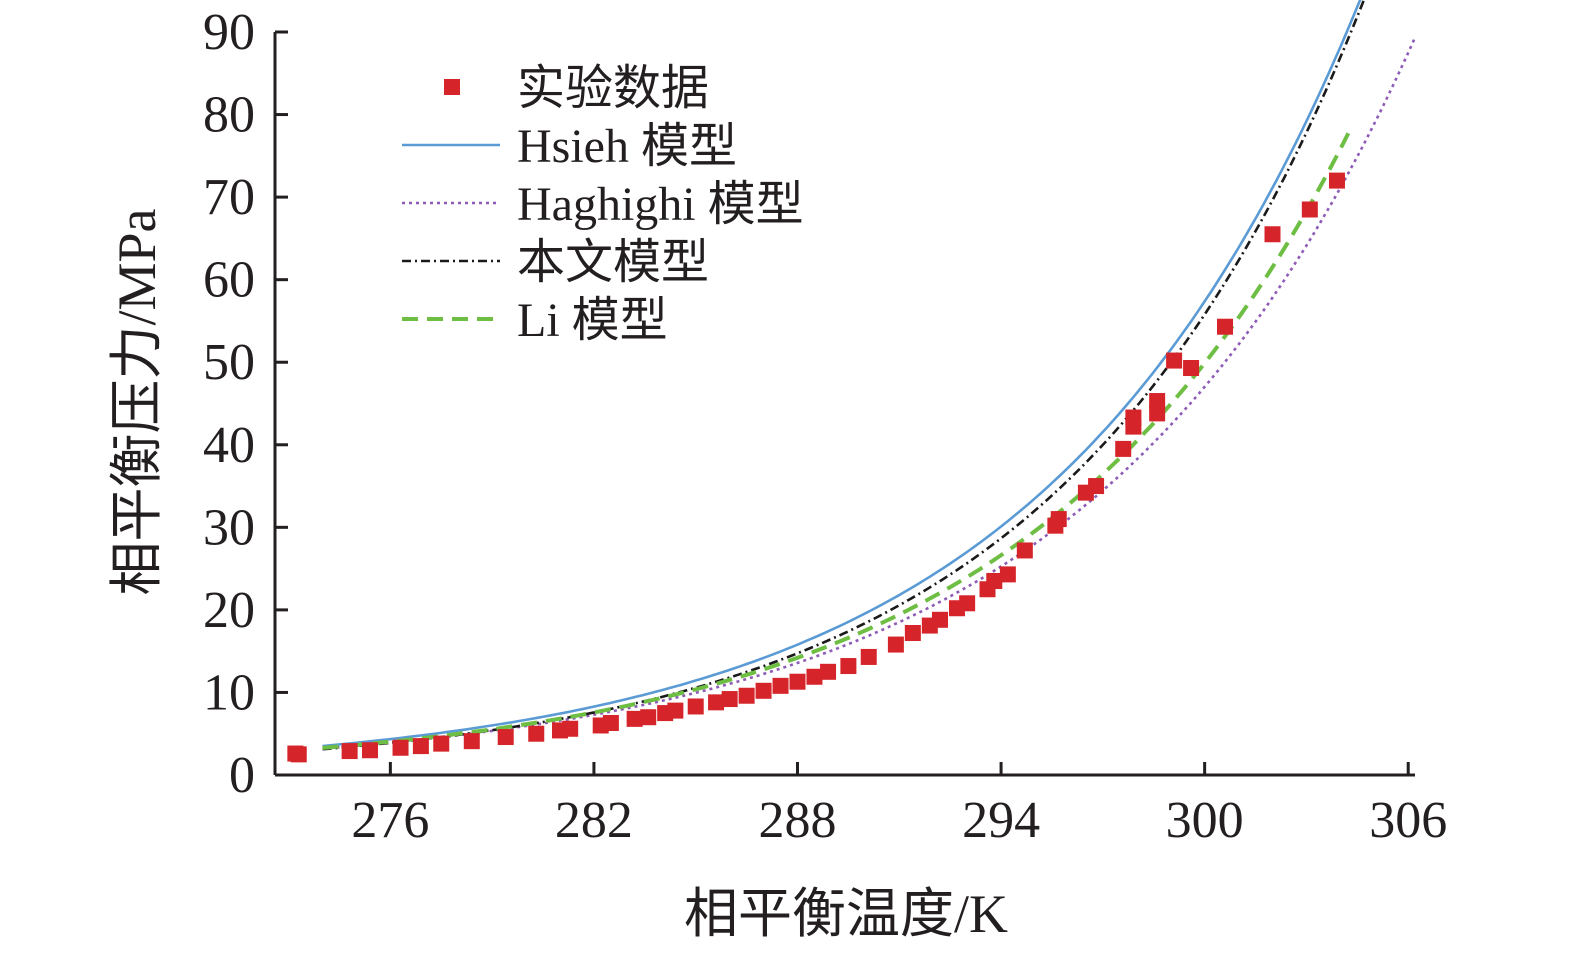 This screenshot has height=955, width=1575. I want to click on legend-label: 本文模型, so click(613, 262).